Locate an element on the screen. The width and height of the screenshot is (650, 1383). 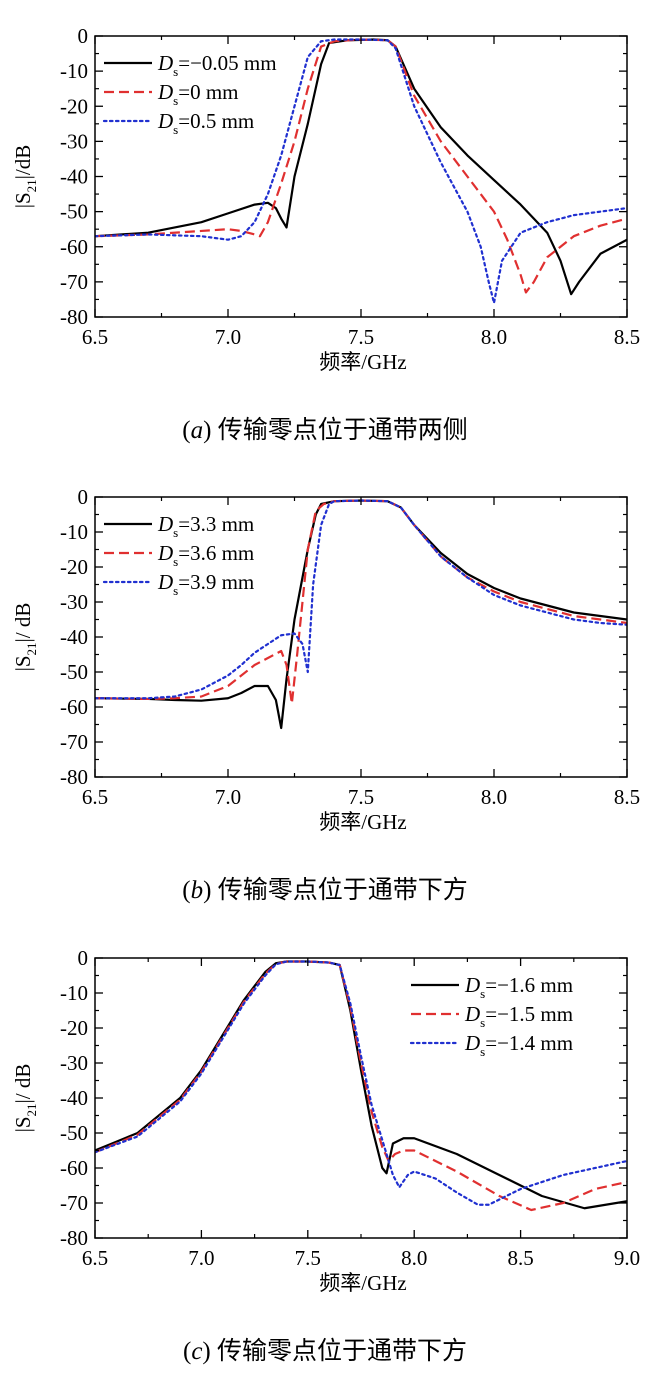
x-tick-label-c: 8.5 is located at coordinates (520, 1258).